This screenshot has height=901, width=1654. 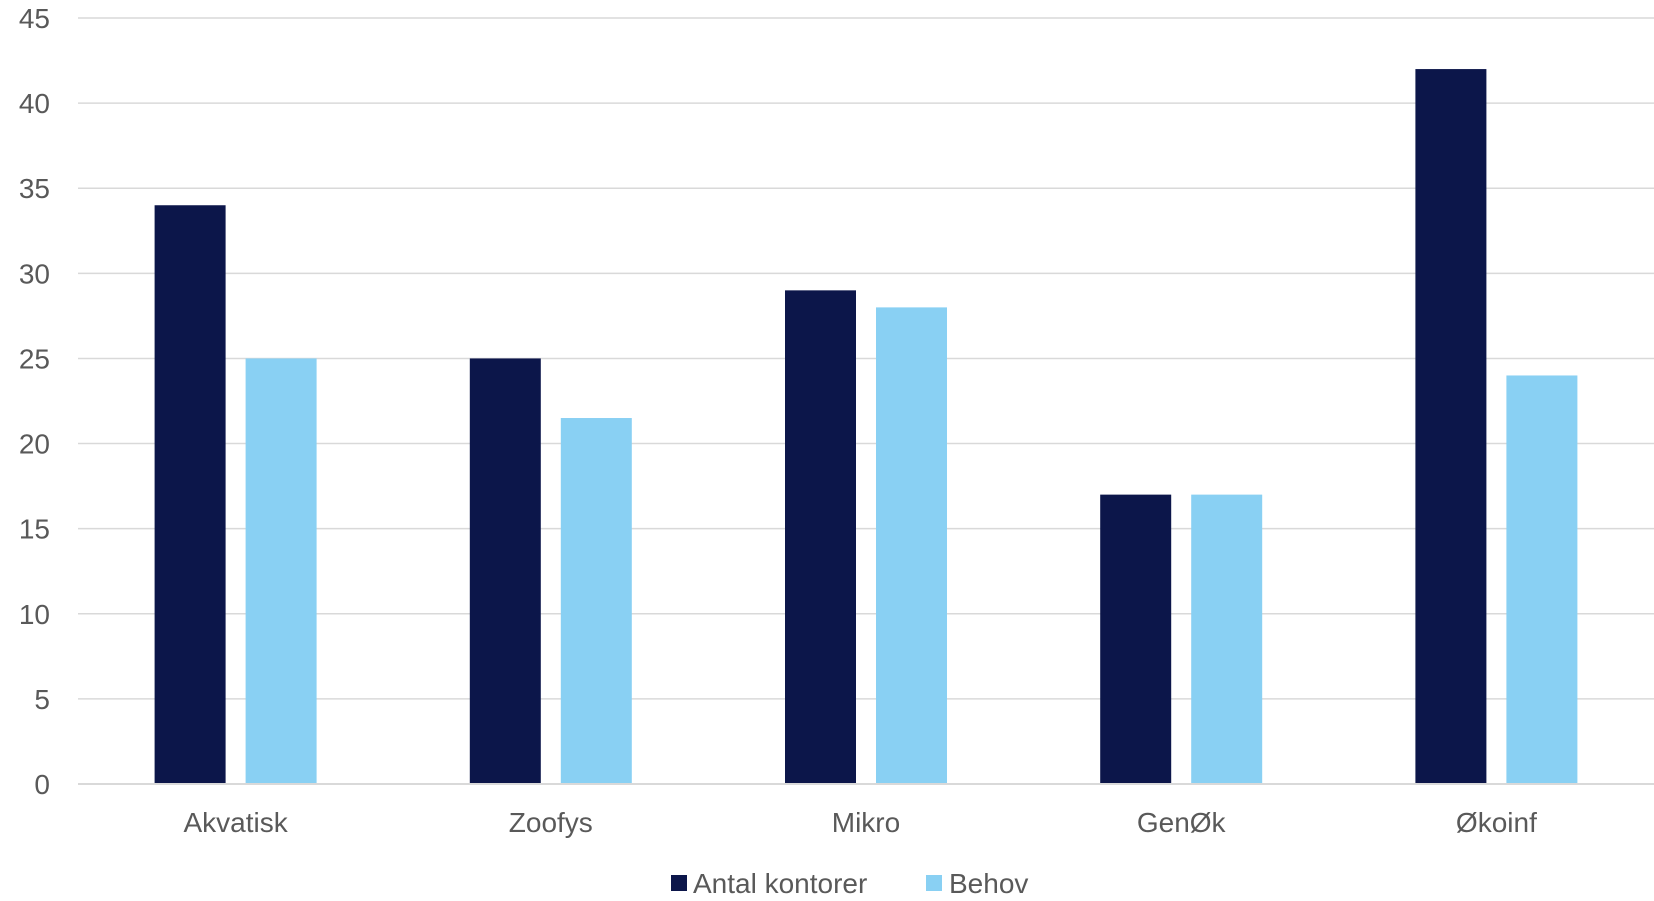 What do you see at coordinates (1182, 822) in the screenshot?
I see `x-category-label: GenØk` at bounding box center [1182, 822].